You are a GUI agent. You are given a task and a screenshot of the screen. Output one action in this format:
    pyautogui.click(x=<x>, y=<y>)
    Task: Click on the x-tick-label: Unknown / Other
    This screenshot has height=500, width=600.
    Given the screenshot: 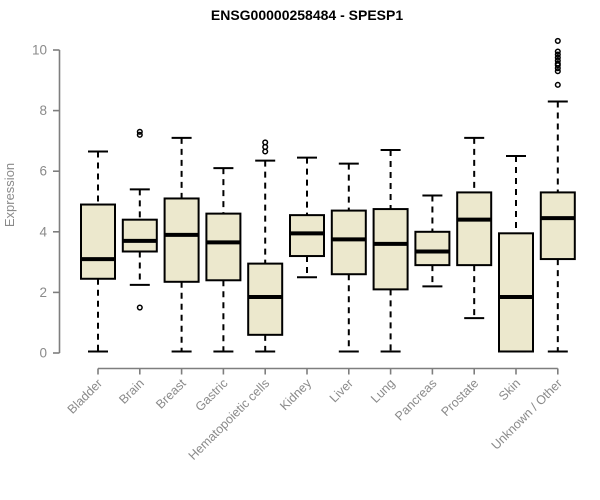 What is the action you would take?
    pyautogui.click(x=527, y=414)
    